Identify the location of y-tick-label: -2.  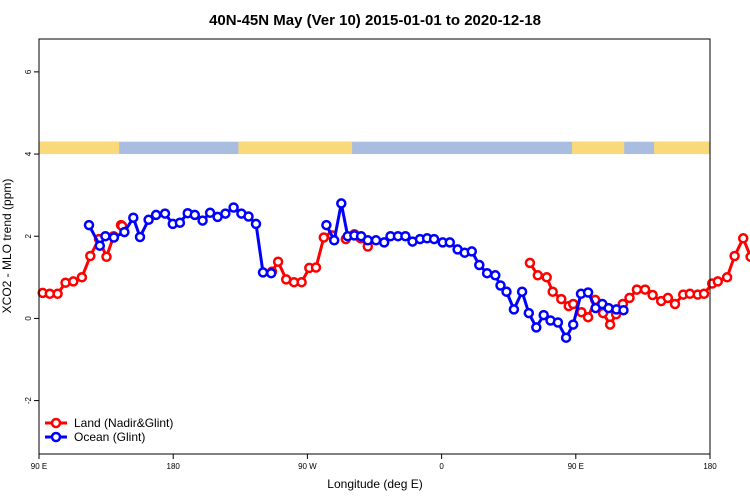
(28, 400).